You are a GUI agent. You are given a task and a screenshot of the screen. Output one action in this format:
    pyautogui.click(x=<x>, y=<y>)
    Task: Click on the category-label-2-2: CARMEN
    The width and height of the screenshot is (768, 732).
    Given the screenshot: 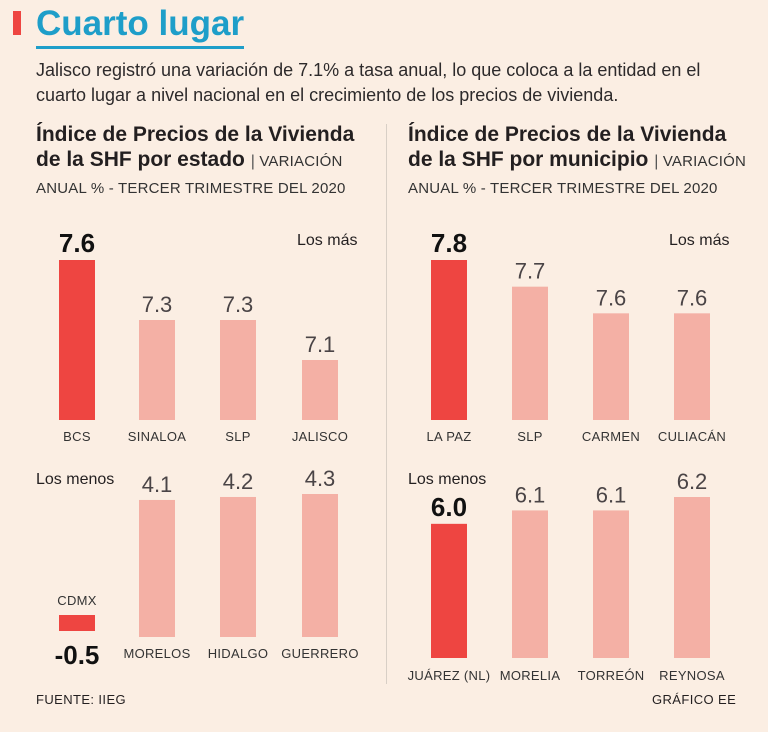 What is the action you would take?
    pyautogui.click(x=611, y=436)
    